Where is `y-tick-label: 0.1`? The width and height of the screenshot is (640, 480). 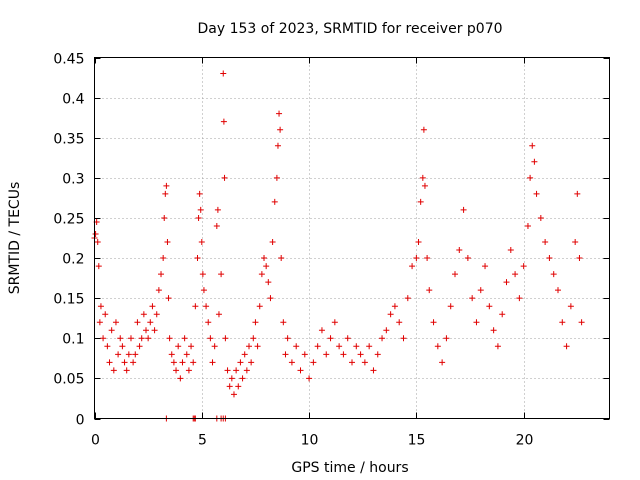
y-tick-label: 0.1 is located at coordinates (73, 340).